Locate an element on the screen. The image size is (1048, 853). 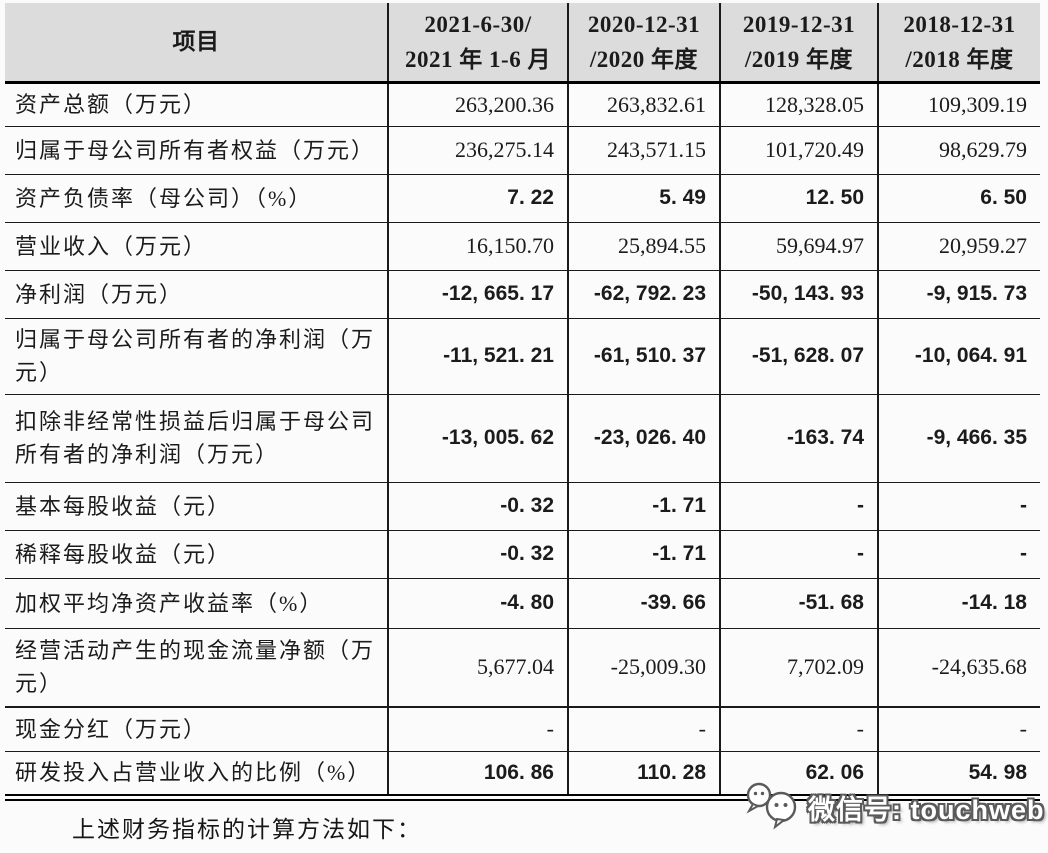
cell-value: 106. 86 is located at coordinates (478, 774).